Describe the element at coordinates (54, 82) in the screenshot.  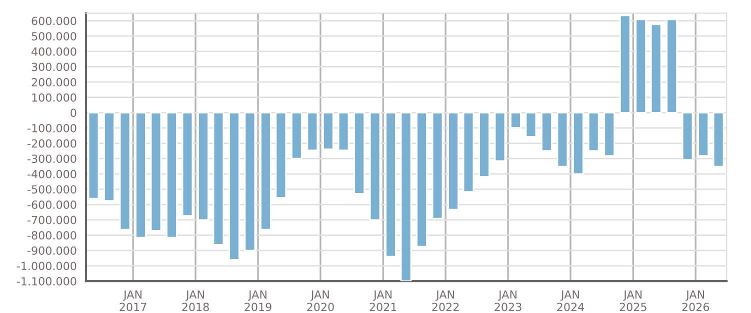
I see `y-tick-label: 200.000` at that location.